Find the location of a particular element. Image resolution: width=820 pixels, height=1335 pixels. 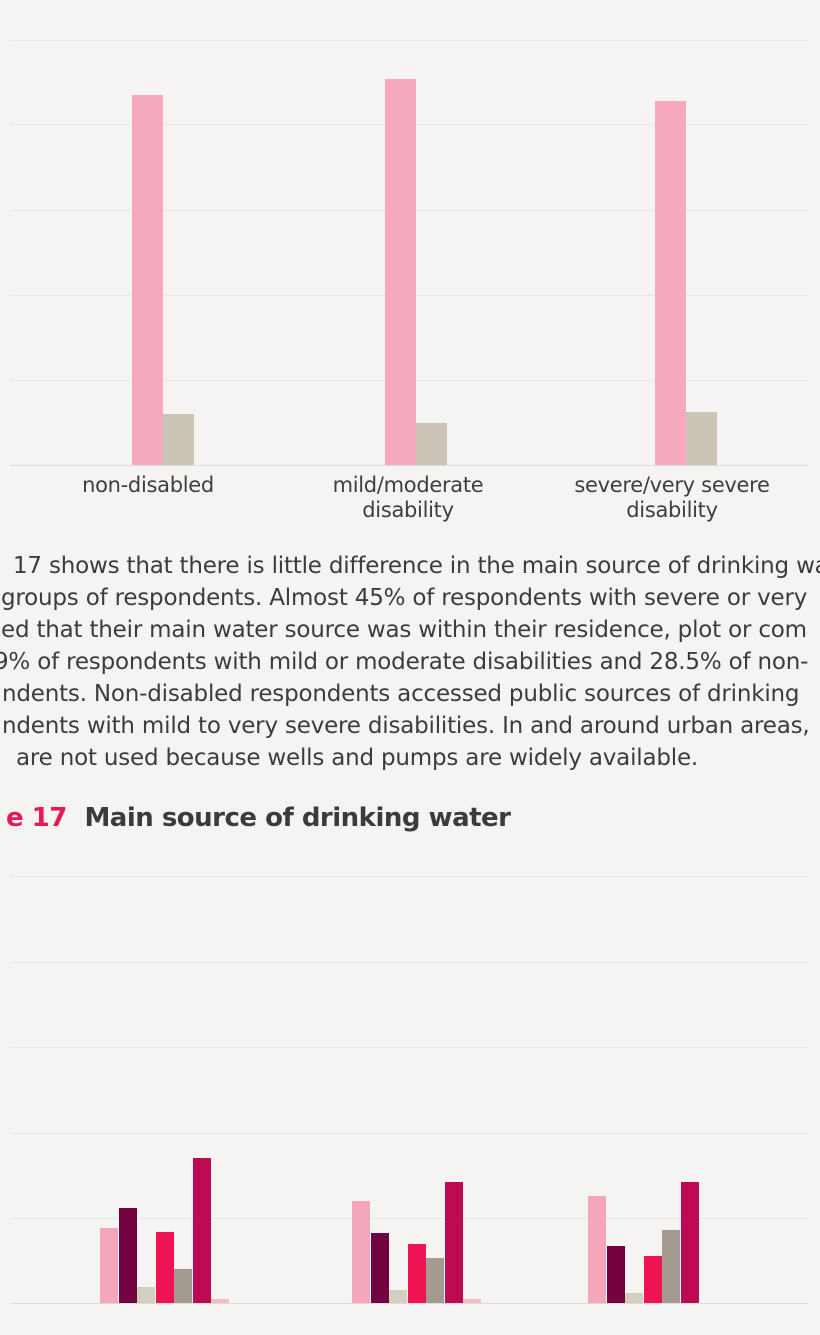

figure-16-bar-warm-gray-group1 is located at coordinates (178, 439).